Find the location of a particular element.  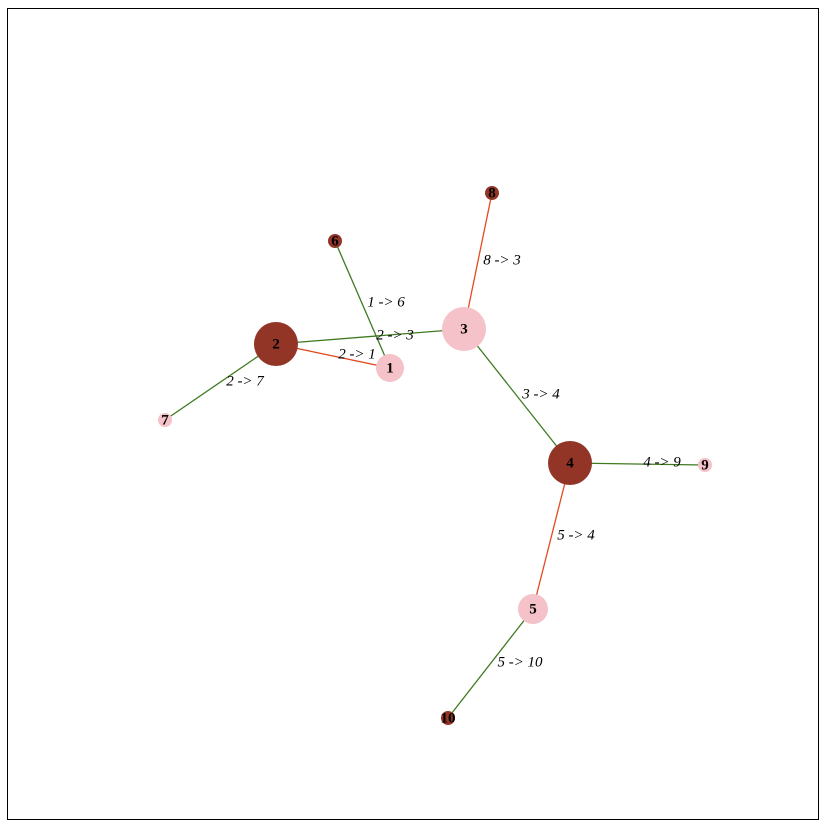

node-label-2: 2 is located at coordinates (276, 344).